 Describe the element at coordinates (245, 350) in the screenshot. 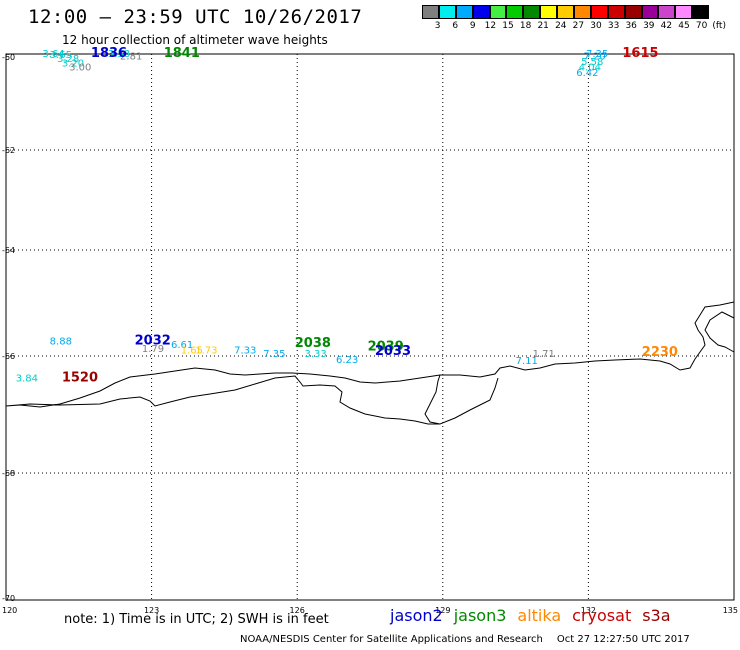

I see `wave-height-label: 7.33` at that location.